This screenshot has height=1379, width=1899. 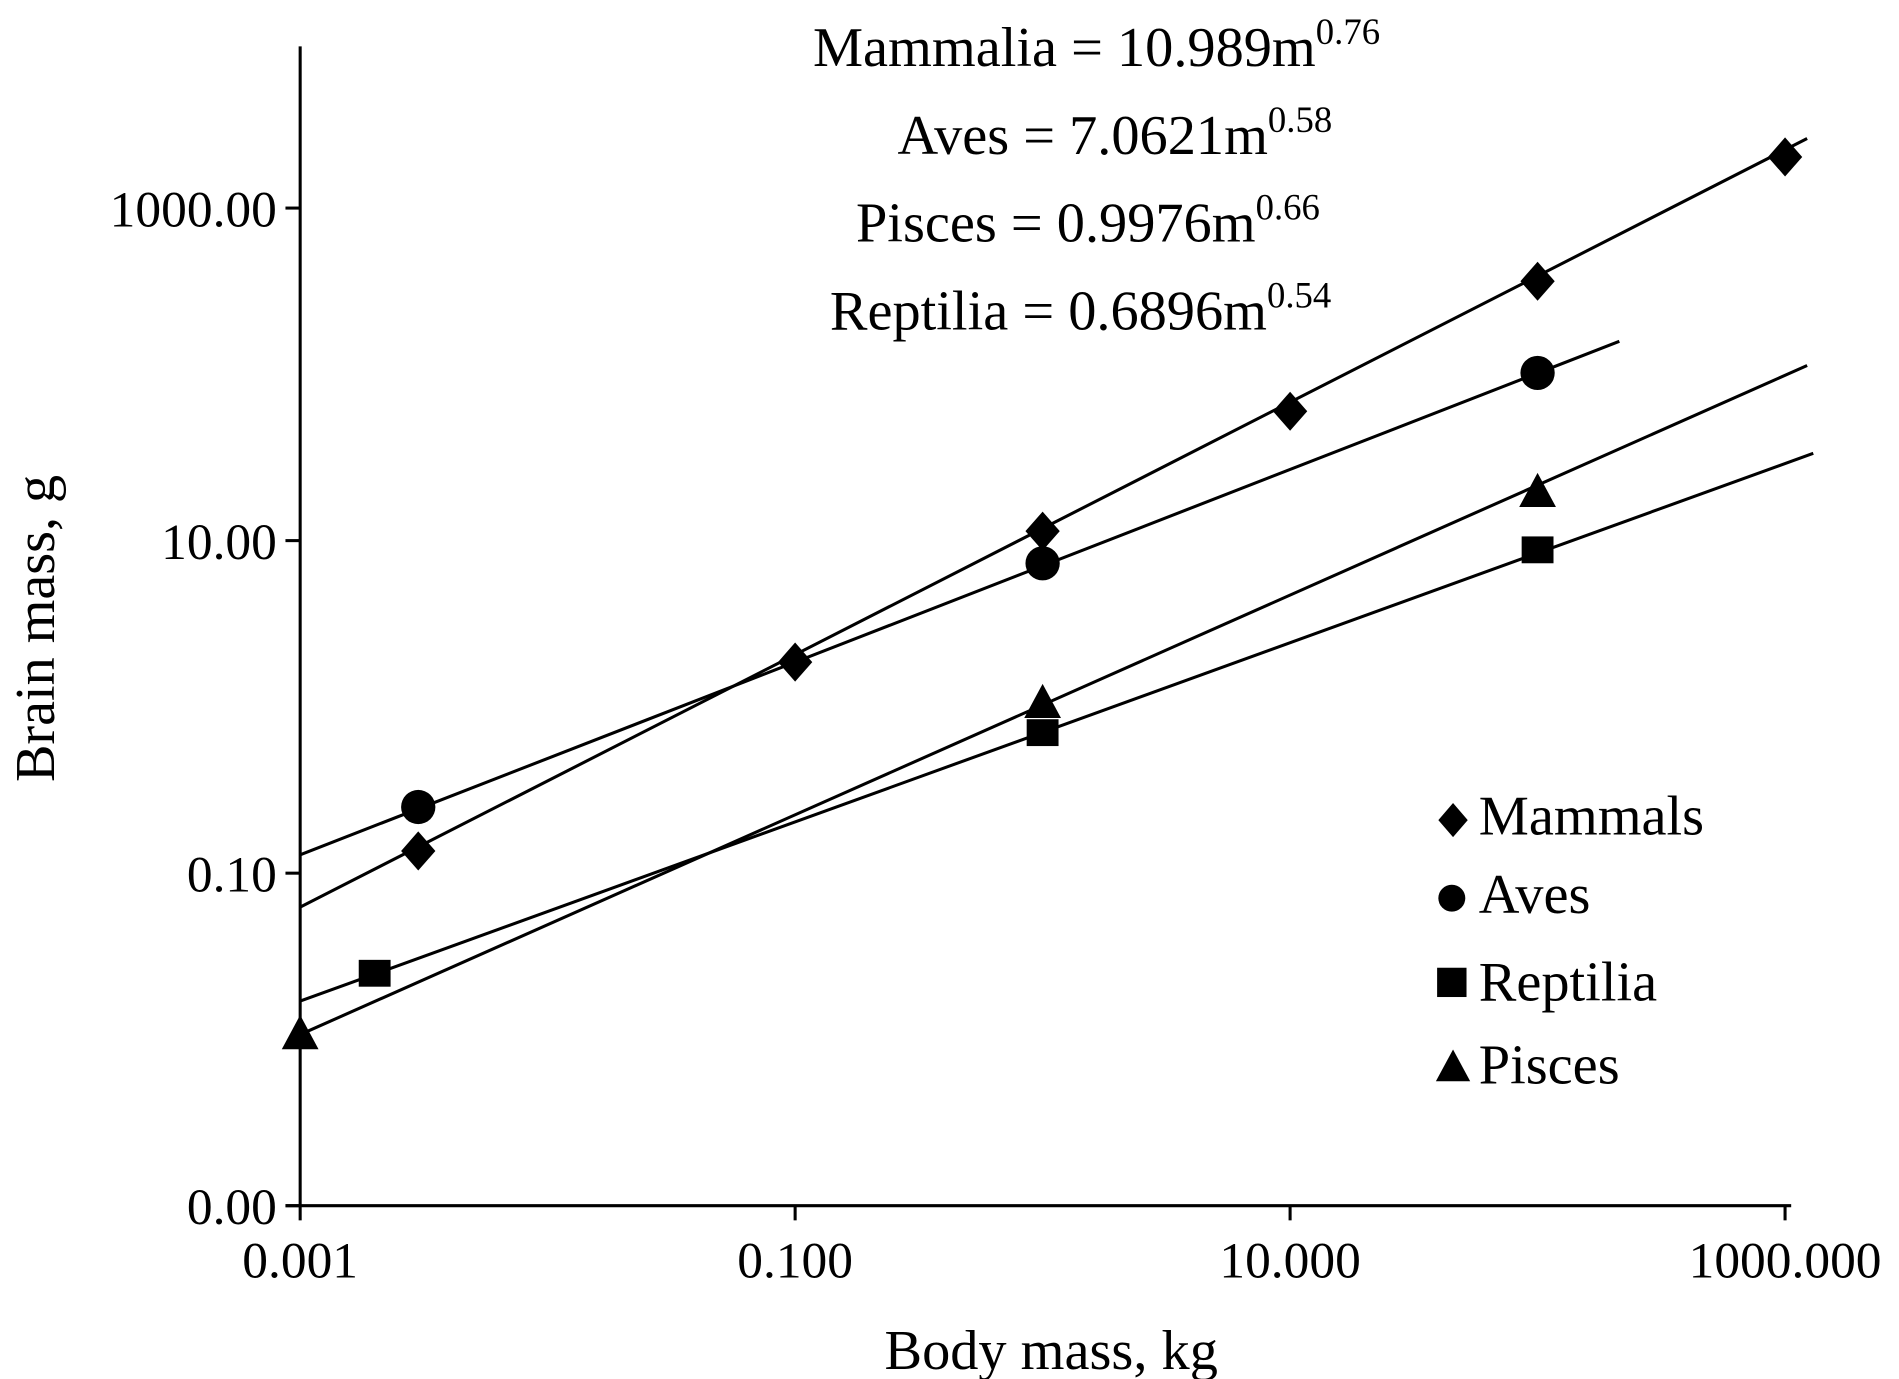 What do you see at coordinates (795, 1261) in the screenshot?
I see `x-tick-label: 0.100` at bounding box center [795, 1261].